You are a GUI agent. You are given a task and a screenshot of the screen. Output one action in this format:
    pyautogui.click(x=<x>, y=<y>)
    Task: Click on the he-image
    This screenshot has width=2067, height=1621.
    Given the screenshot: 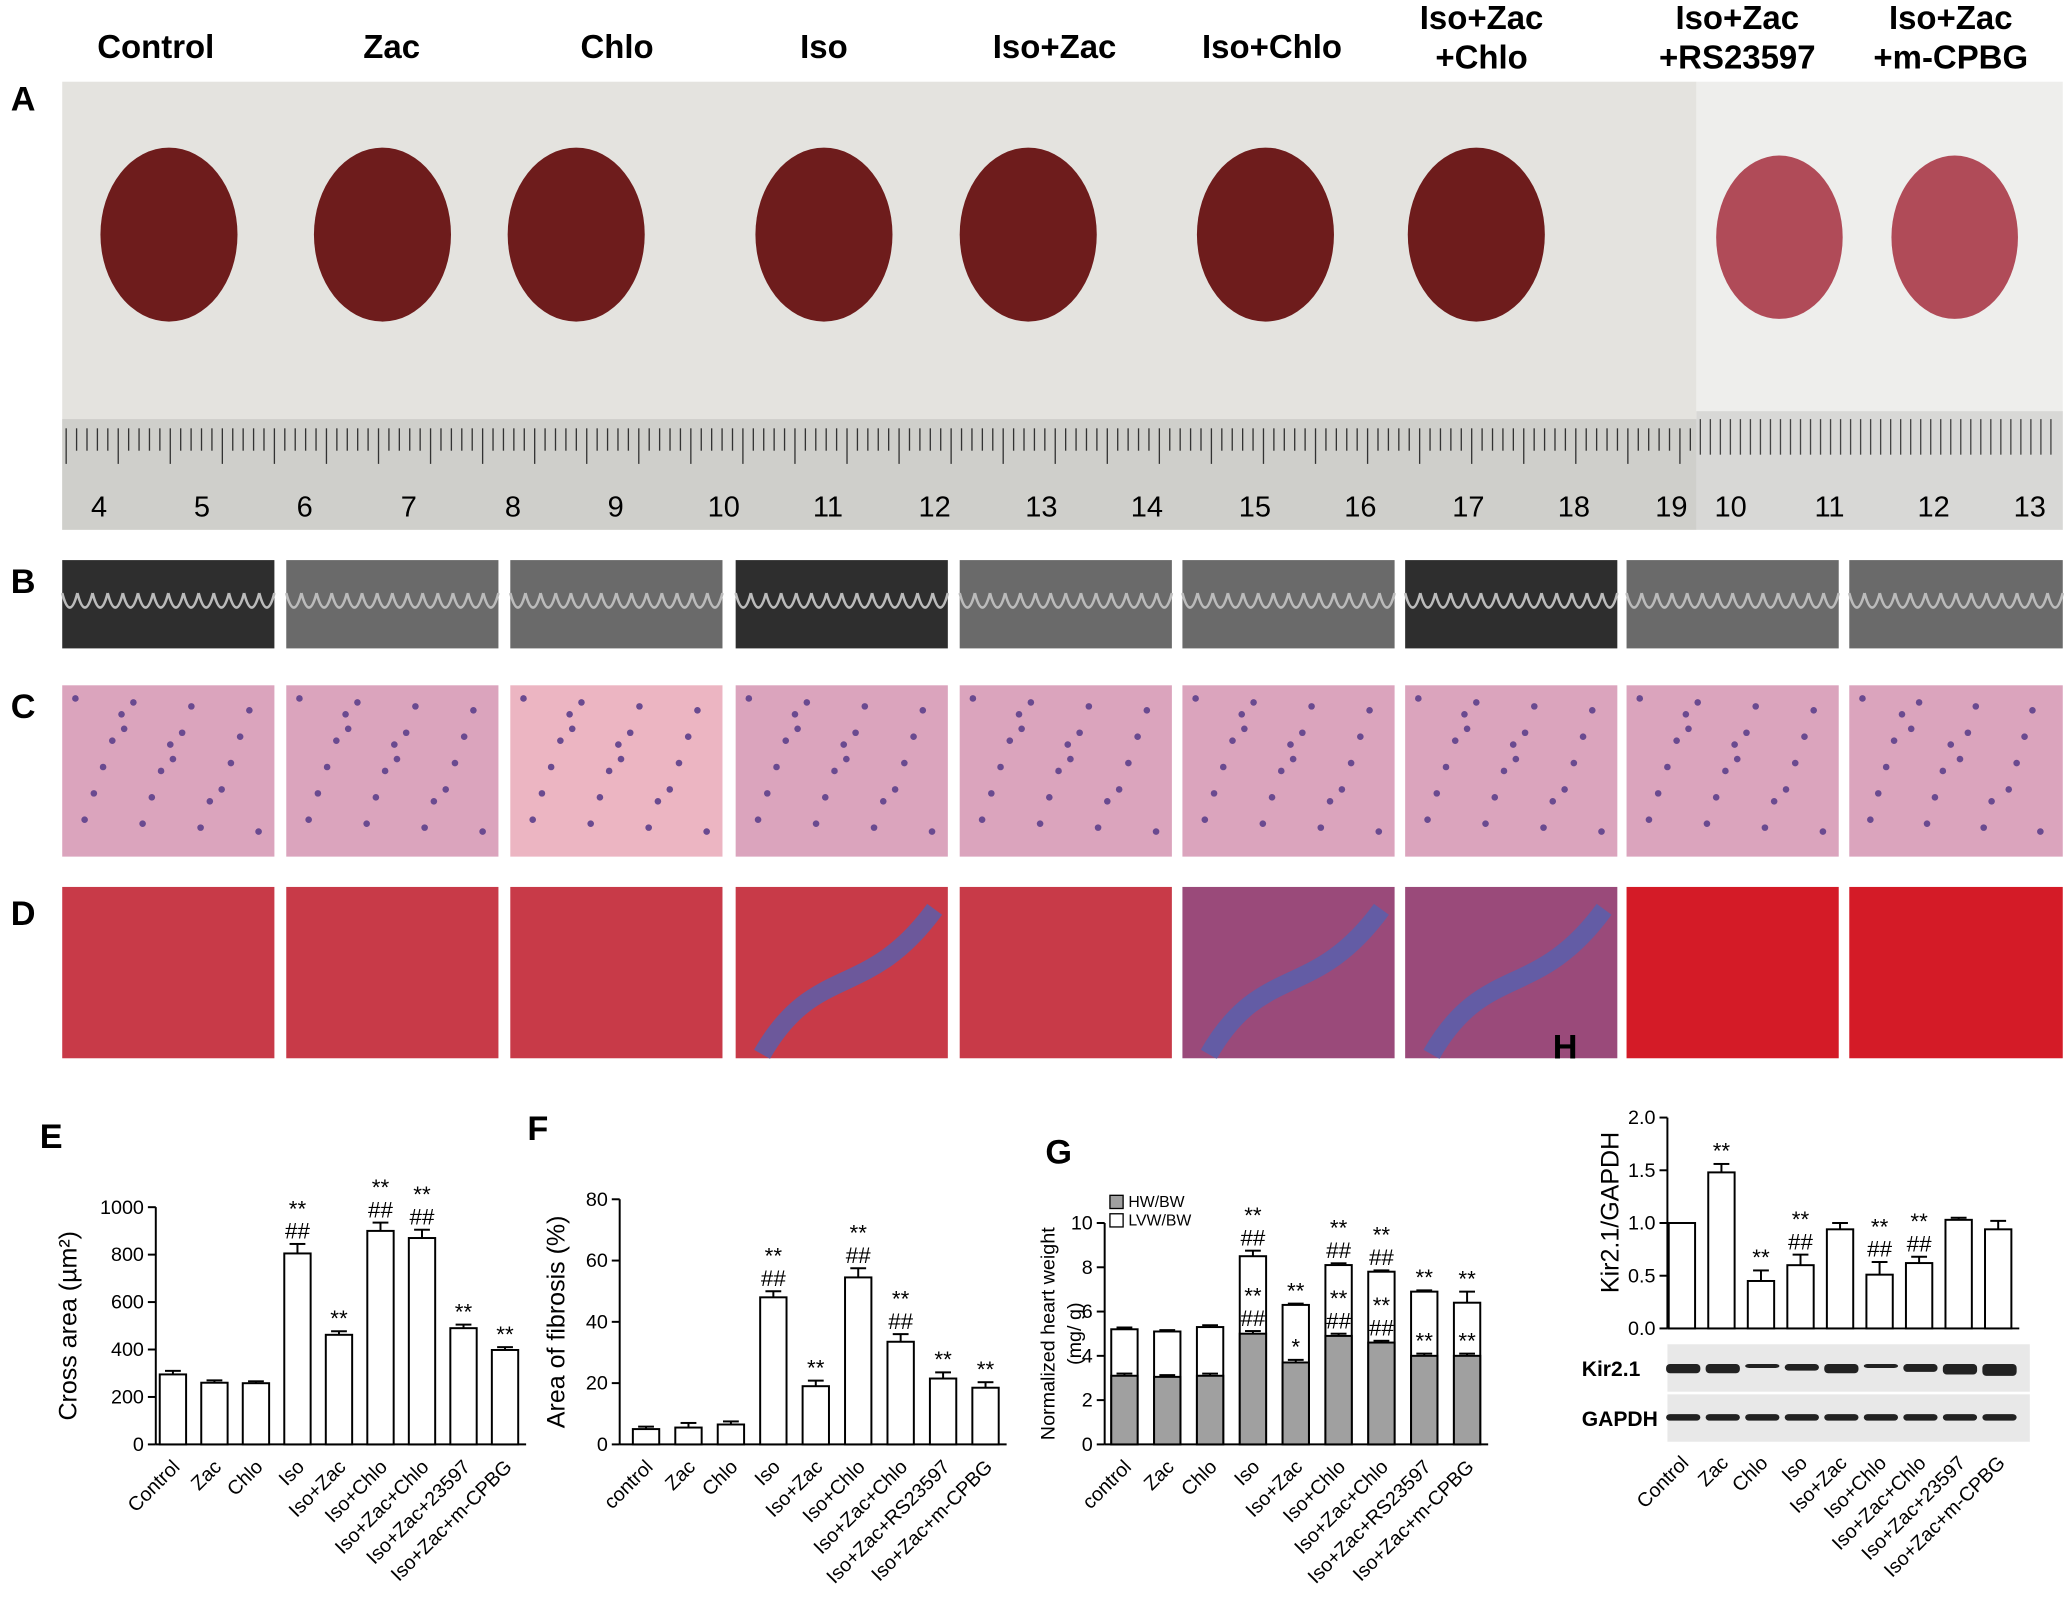 What is the action you would take?
    pyautogui.click(x=1956, y=771)
    